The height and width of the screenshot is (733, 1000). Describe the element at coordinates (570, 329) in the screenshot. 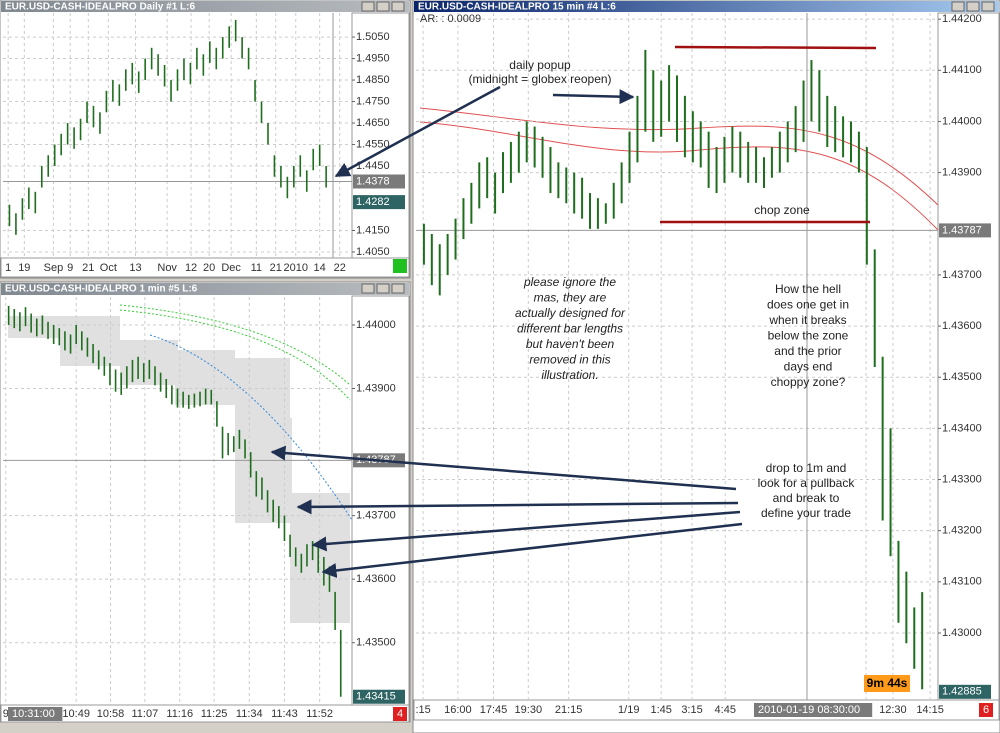

I see `annotation-line: different bar lengths` at that location.